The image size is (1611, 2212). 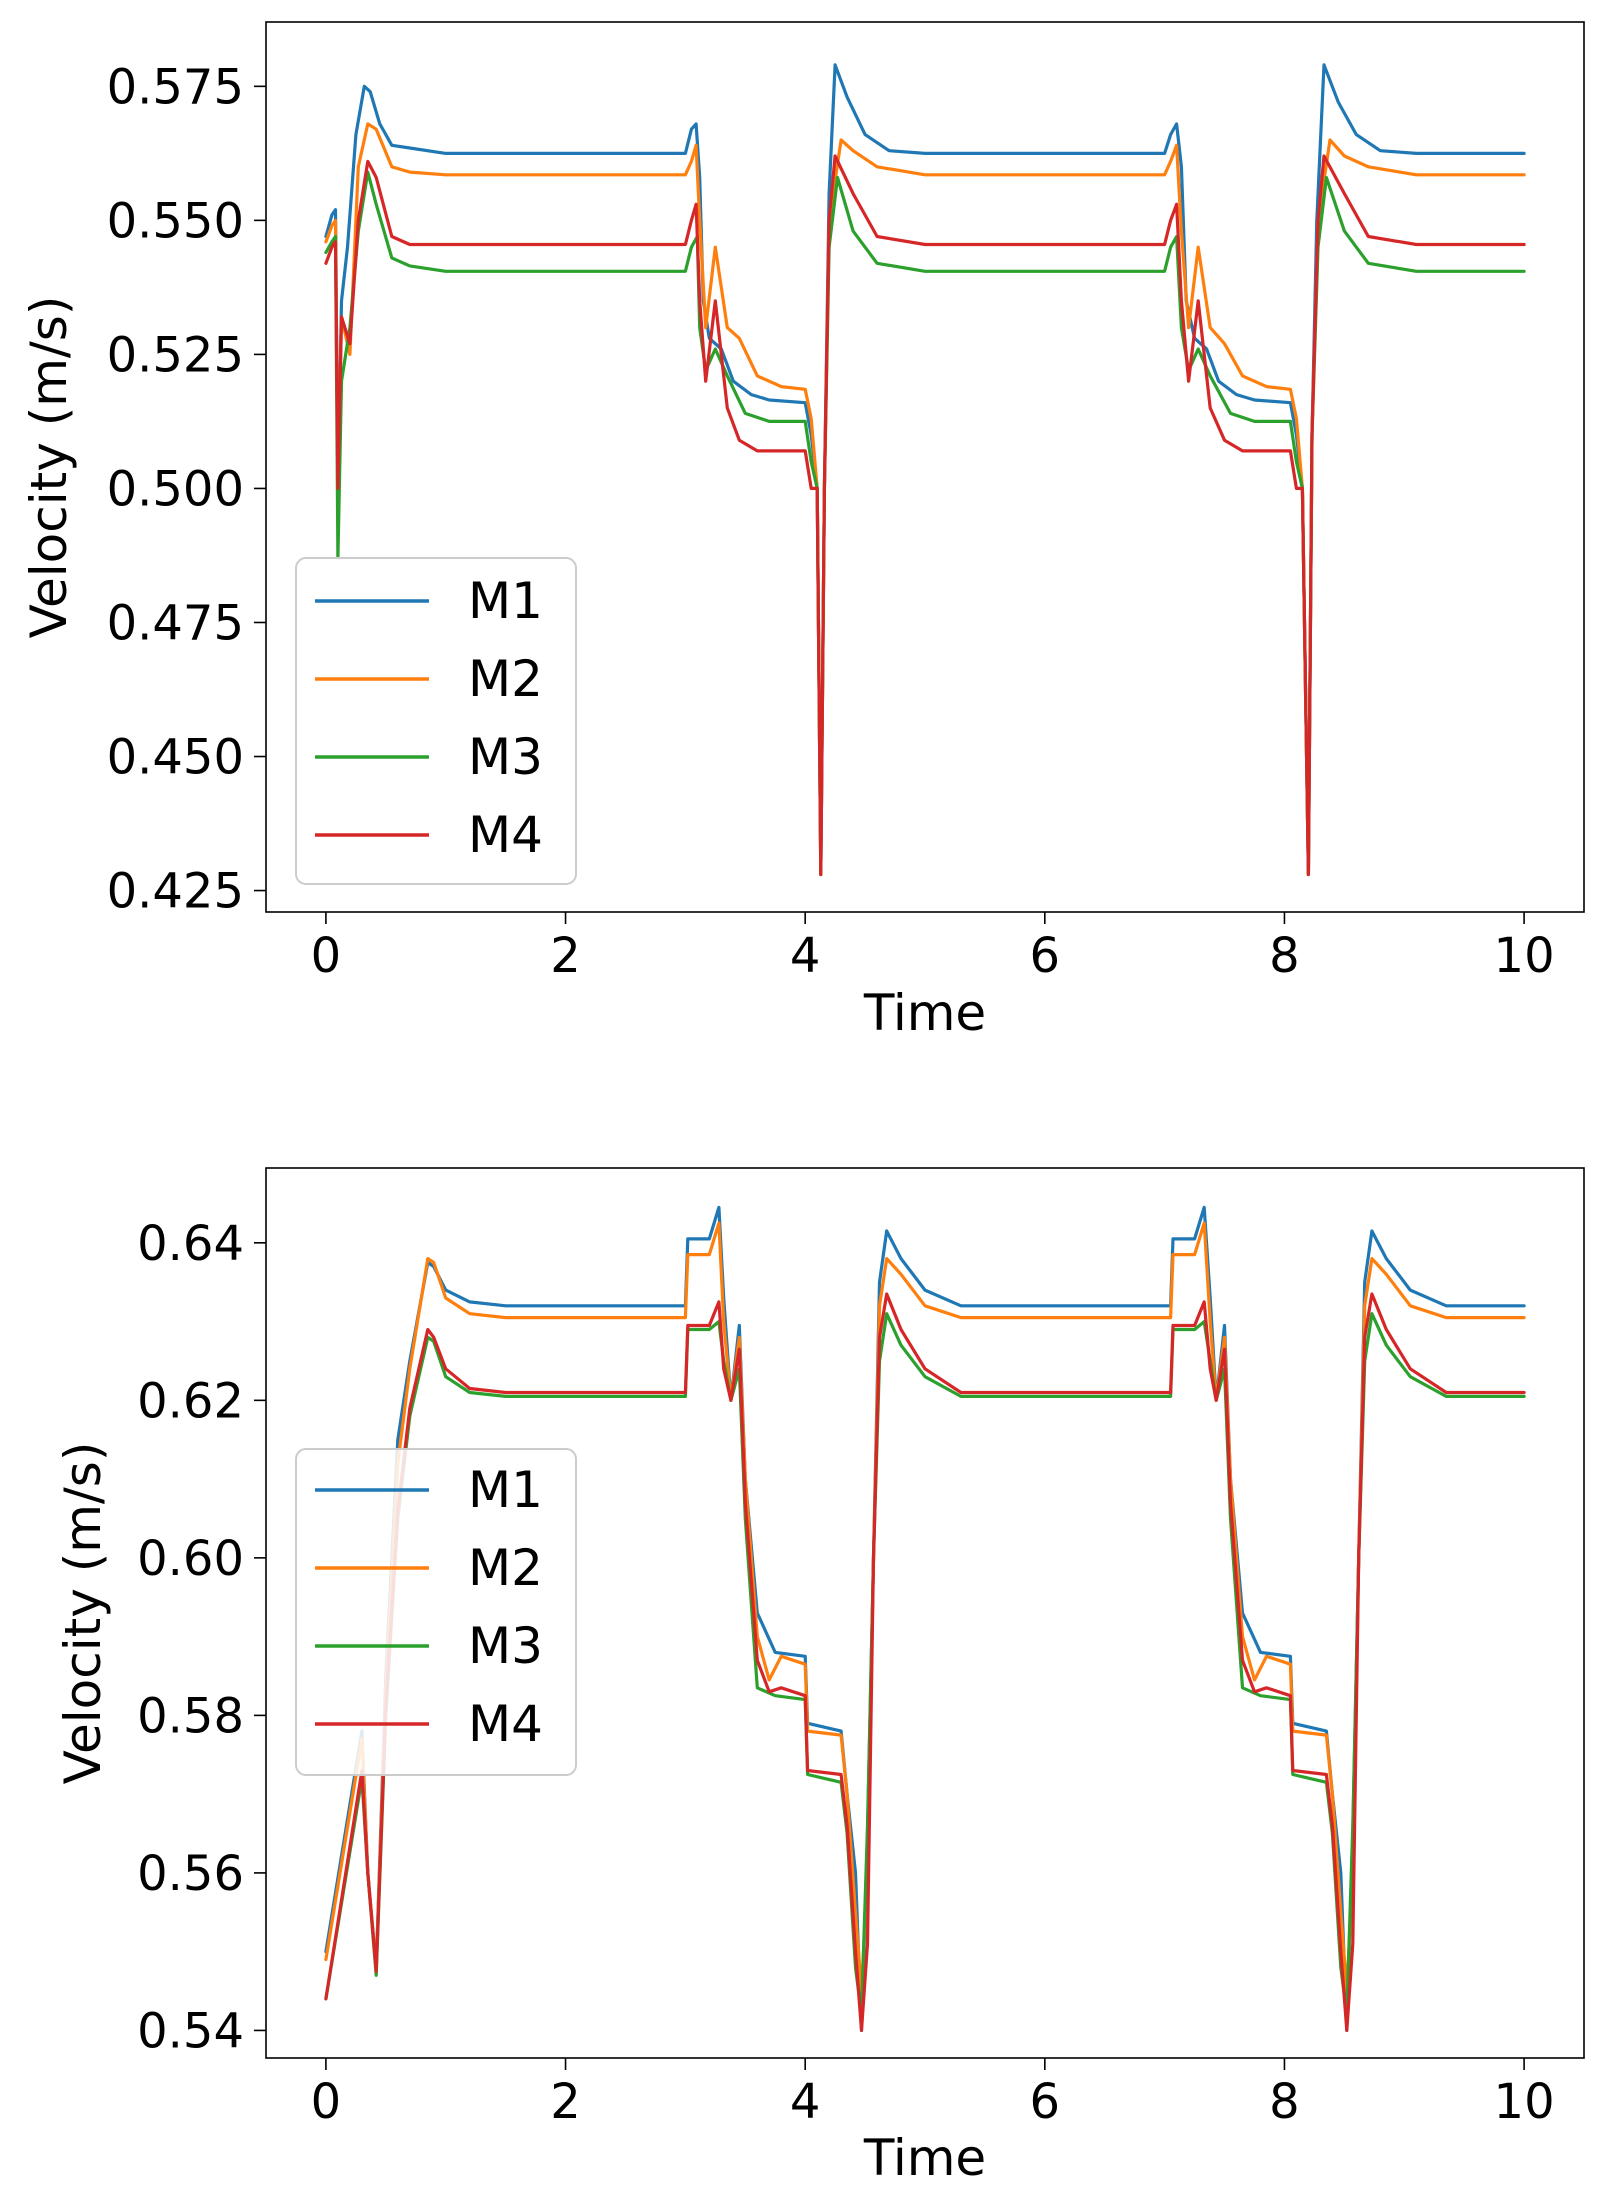 I want to click on chart-2-x-tick-label: 2, so click(x=565, y=2102).